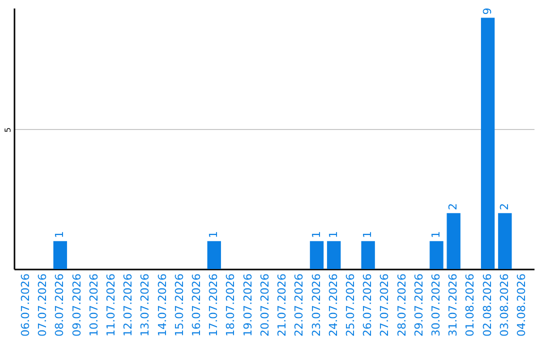  Describe the element at coordinates (25, 305) in the screenshot. I see `x-tick-label: 06.07.2026` at that location.